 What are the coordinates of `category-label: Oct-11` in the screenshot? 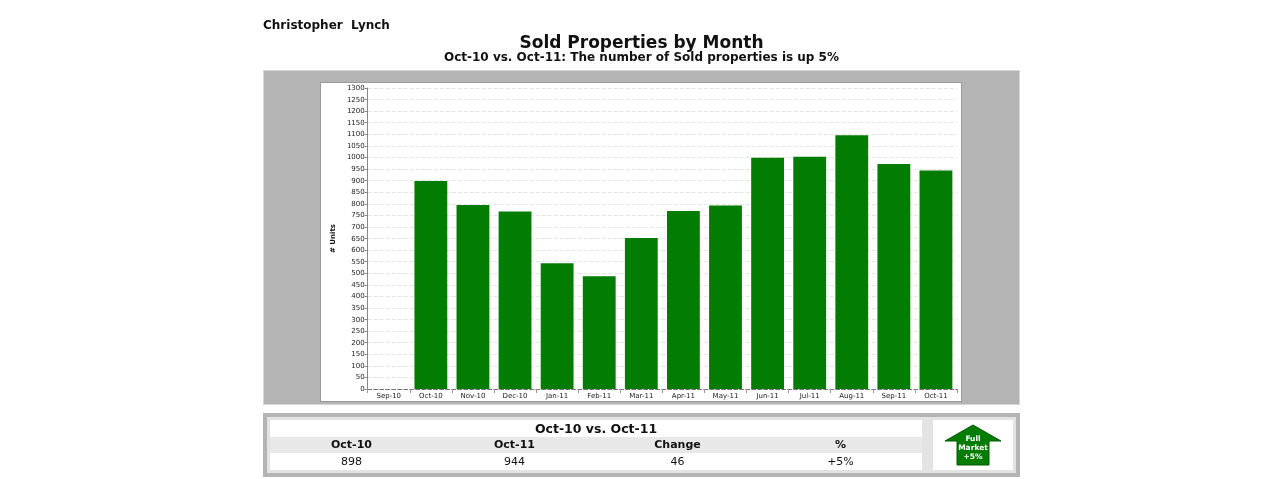 It's located at (514, 445).